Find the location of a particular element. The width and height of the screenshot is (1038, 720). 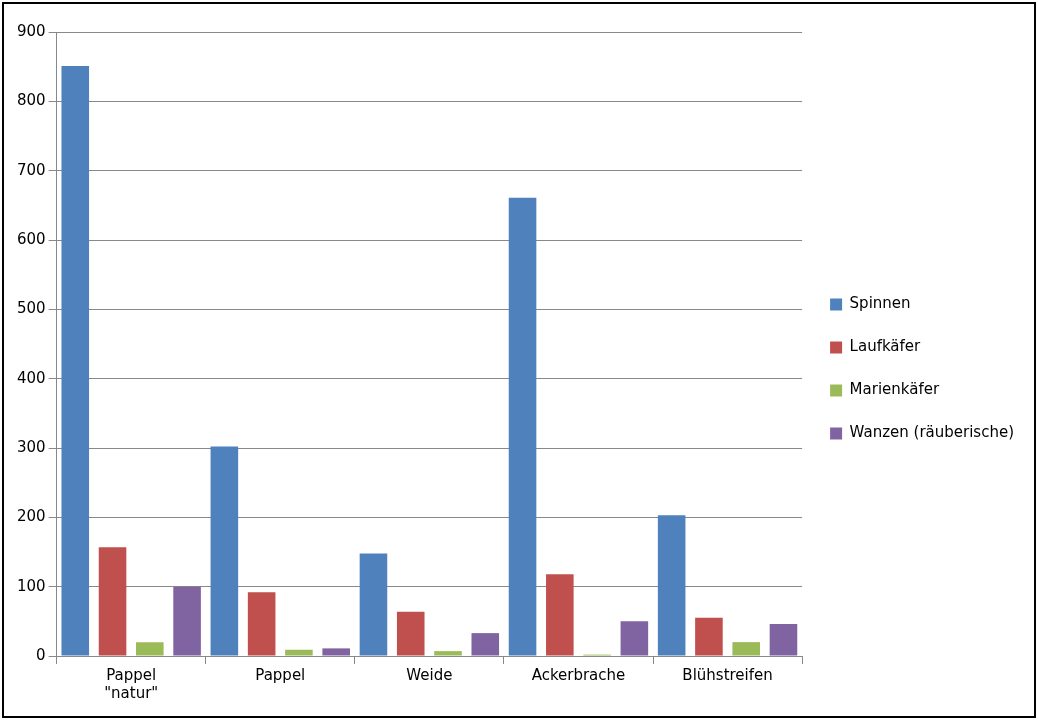

legend-label: Marienkäfer is located at coordinates (894, 389).